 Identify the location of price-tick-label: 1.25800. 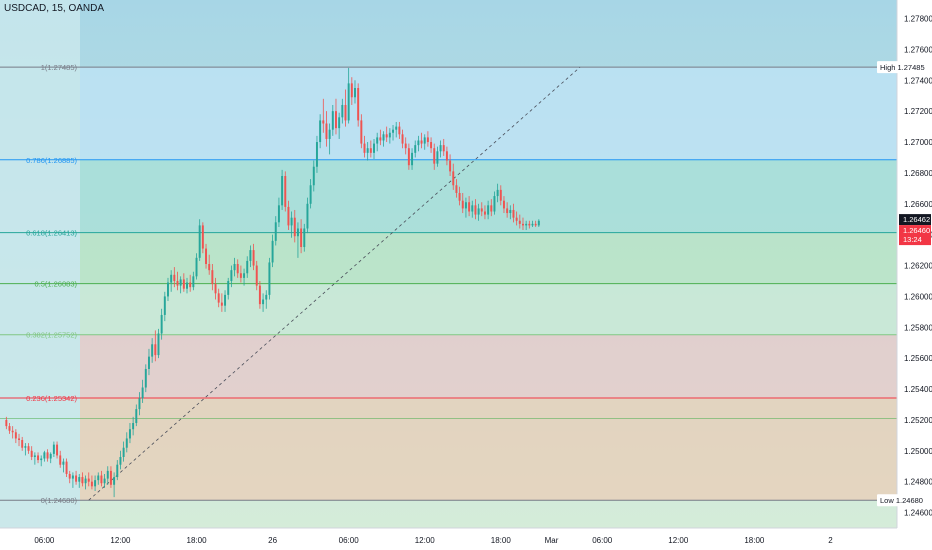
(918, 327).